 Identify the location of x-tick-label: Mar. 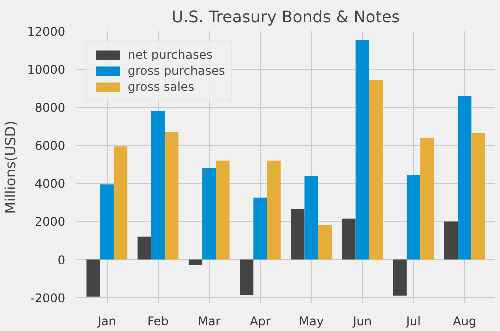
(209, 321).